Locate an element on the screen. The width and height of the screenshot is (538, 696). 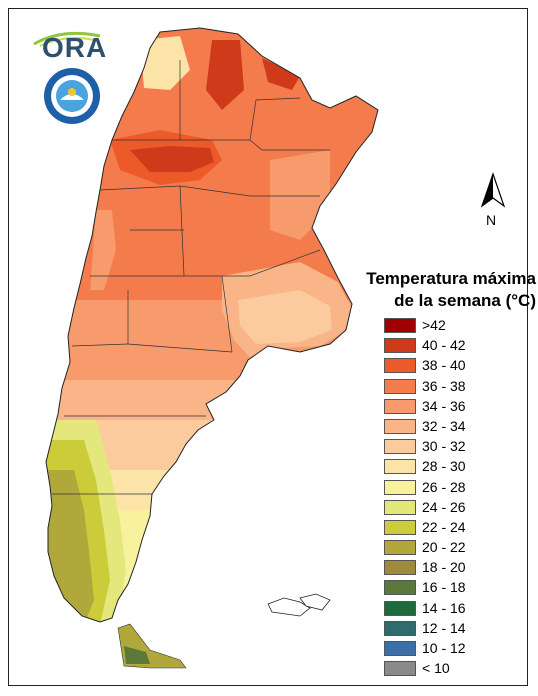
north-arrow-icon is located at coordinates (493, 190).